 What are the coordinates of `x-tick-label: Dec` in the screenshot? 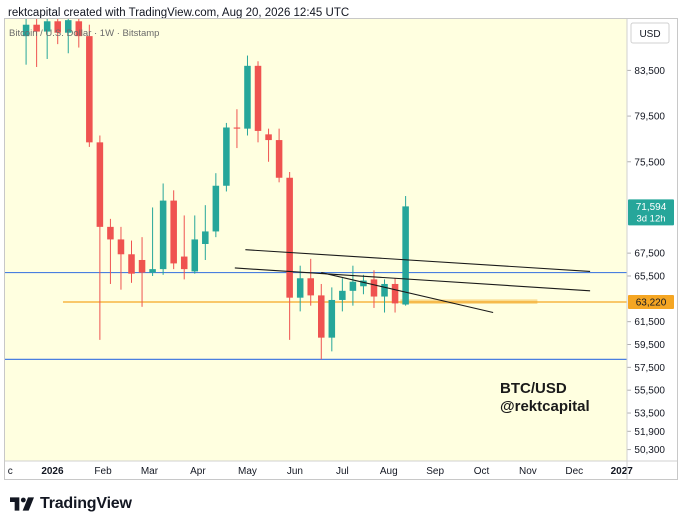 It's located at (574, 471).